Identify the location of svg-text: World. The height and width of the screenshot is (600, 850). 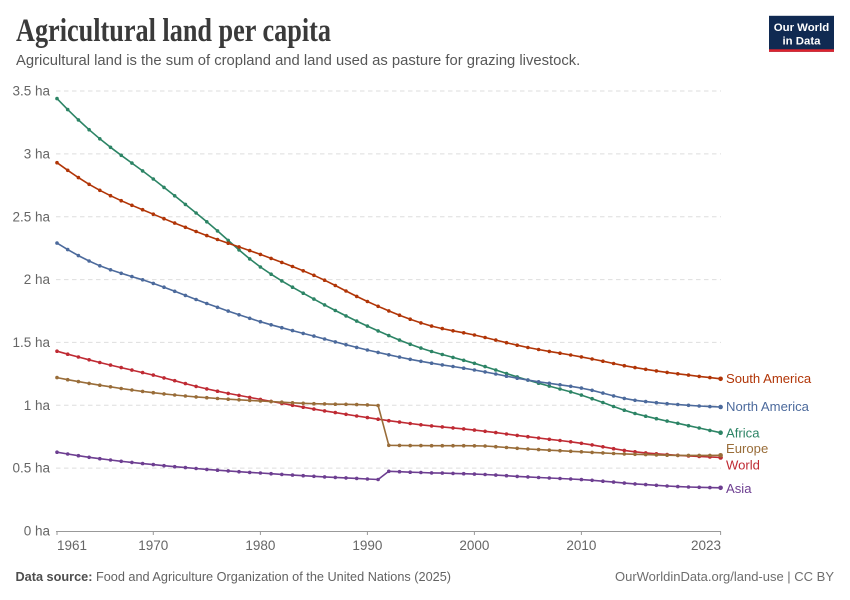
(743, 465).